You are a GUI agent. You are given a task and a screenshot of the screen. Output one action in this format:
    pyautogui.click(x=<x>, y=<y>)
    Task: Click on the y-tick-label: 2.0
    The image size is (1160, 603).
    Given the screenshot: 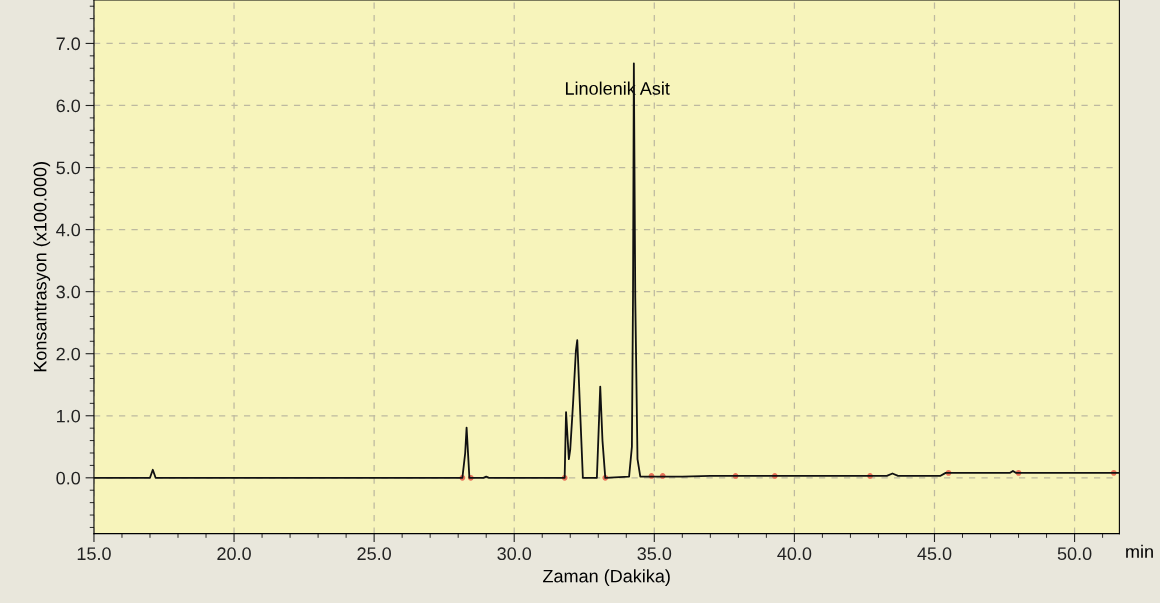 What is the action you would take?
    pyautogui.click(x=68, y=354)
    